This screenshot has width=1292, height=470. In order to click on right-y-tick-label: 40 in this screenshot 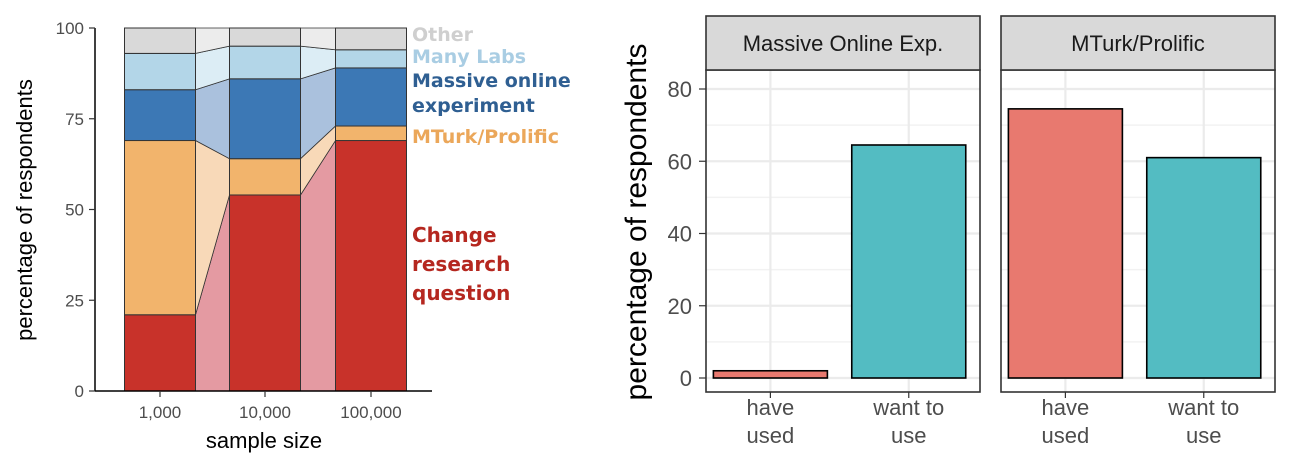, I will do `click(680, 234)`.